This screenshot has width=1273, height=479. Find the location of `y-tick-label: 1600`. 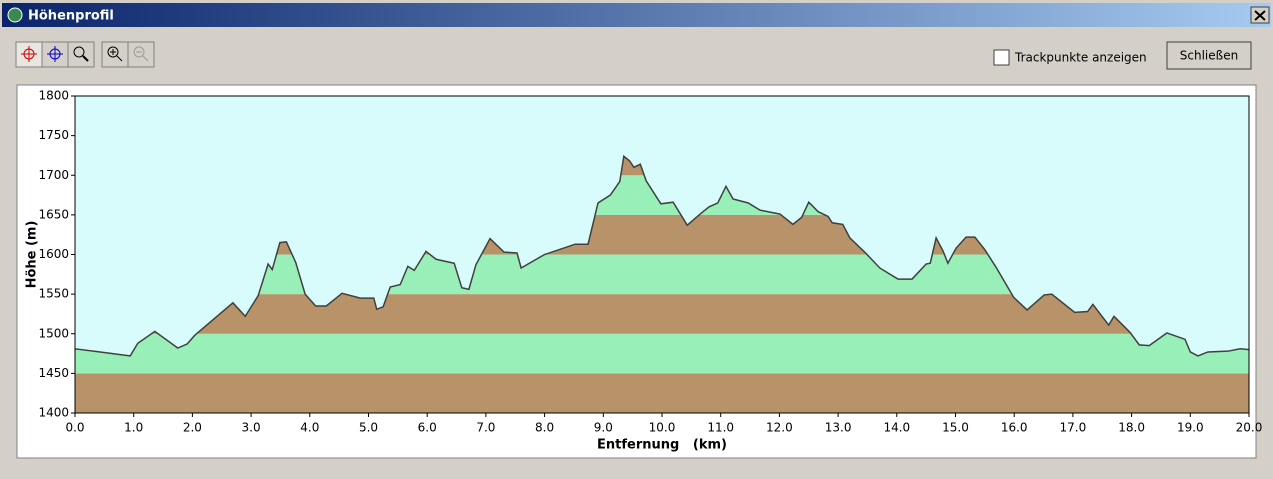

y-tick-label: 1600 is located at coordinates (53, 254).